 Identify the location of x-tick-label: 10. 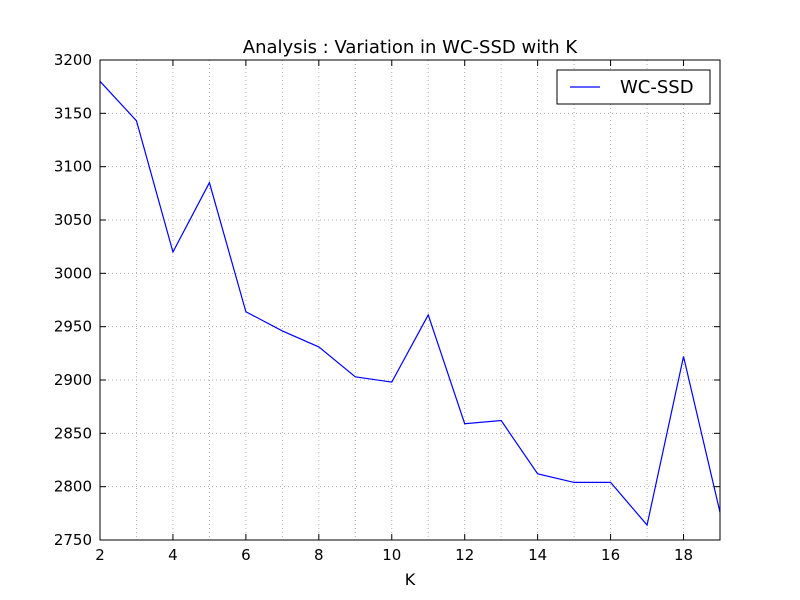
(391, 555).